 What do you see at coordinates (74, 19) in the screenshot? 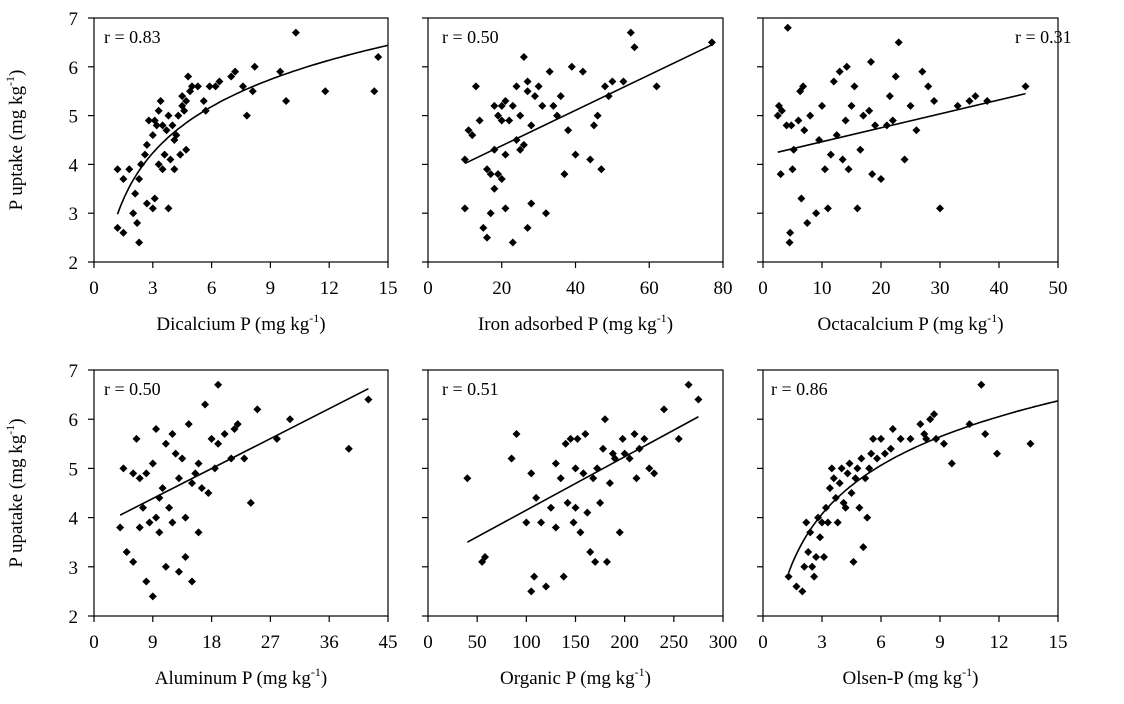
I see `y-tick-label: 7` at bounding box center [74, 19].